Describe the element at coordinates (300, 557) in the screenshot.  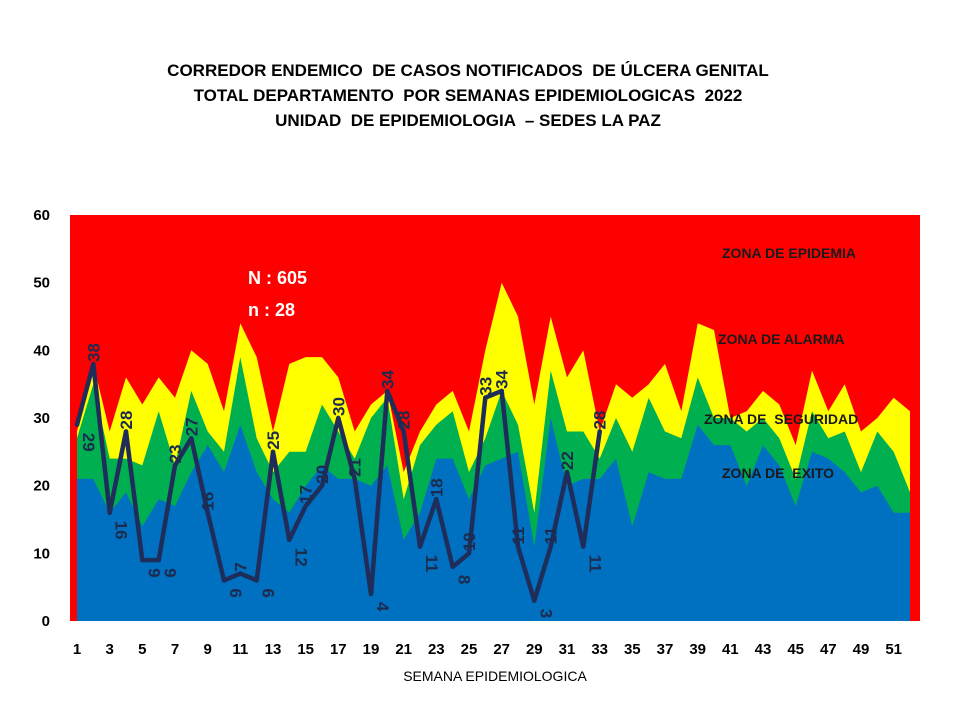
I see `data-label: 12` at that location.